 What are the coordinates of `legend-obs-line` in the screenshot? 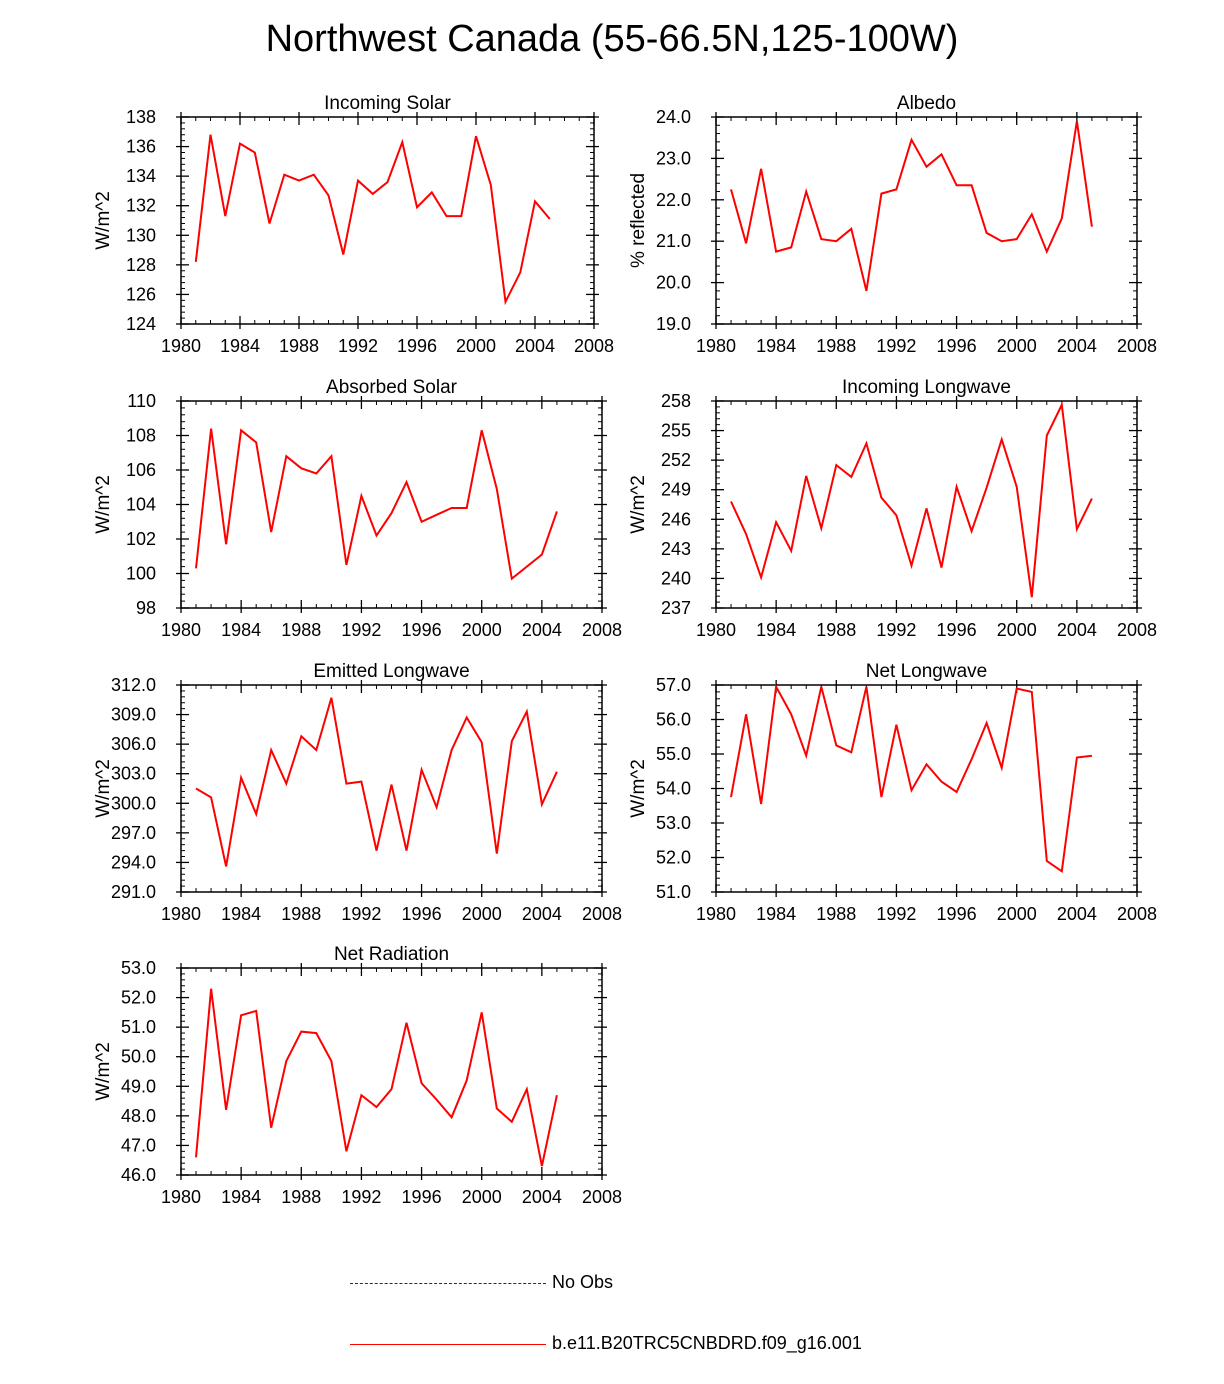 It's located at (448, 1283).